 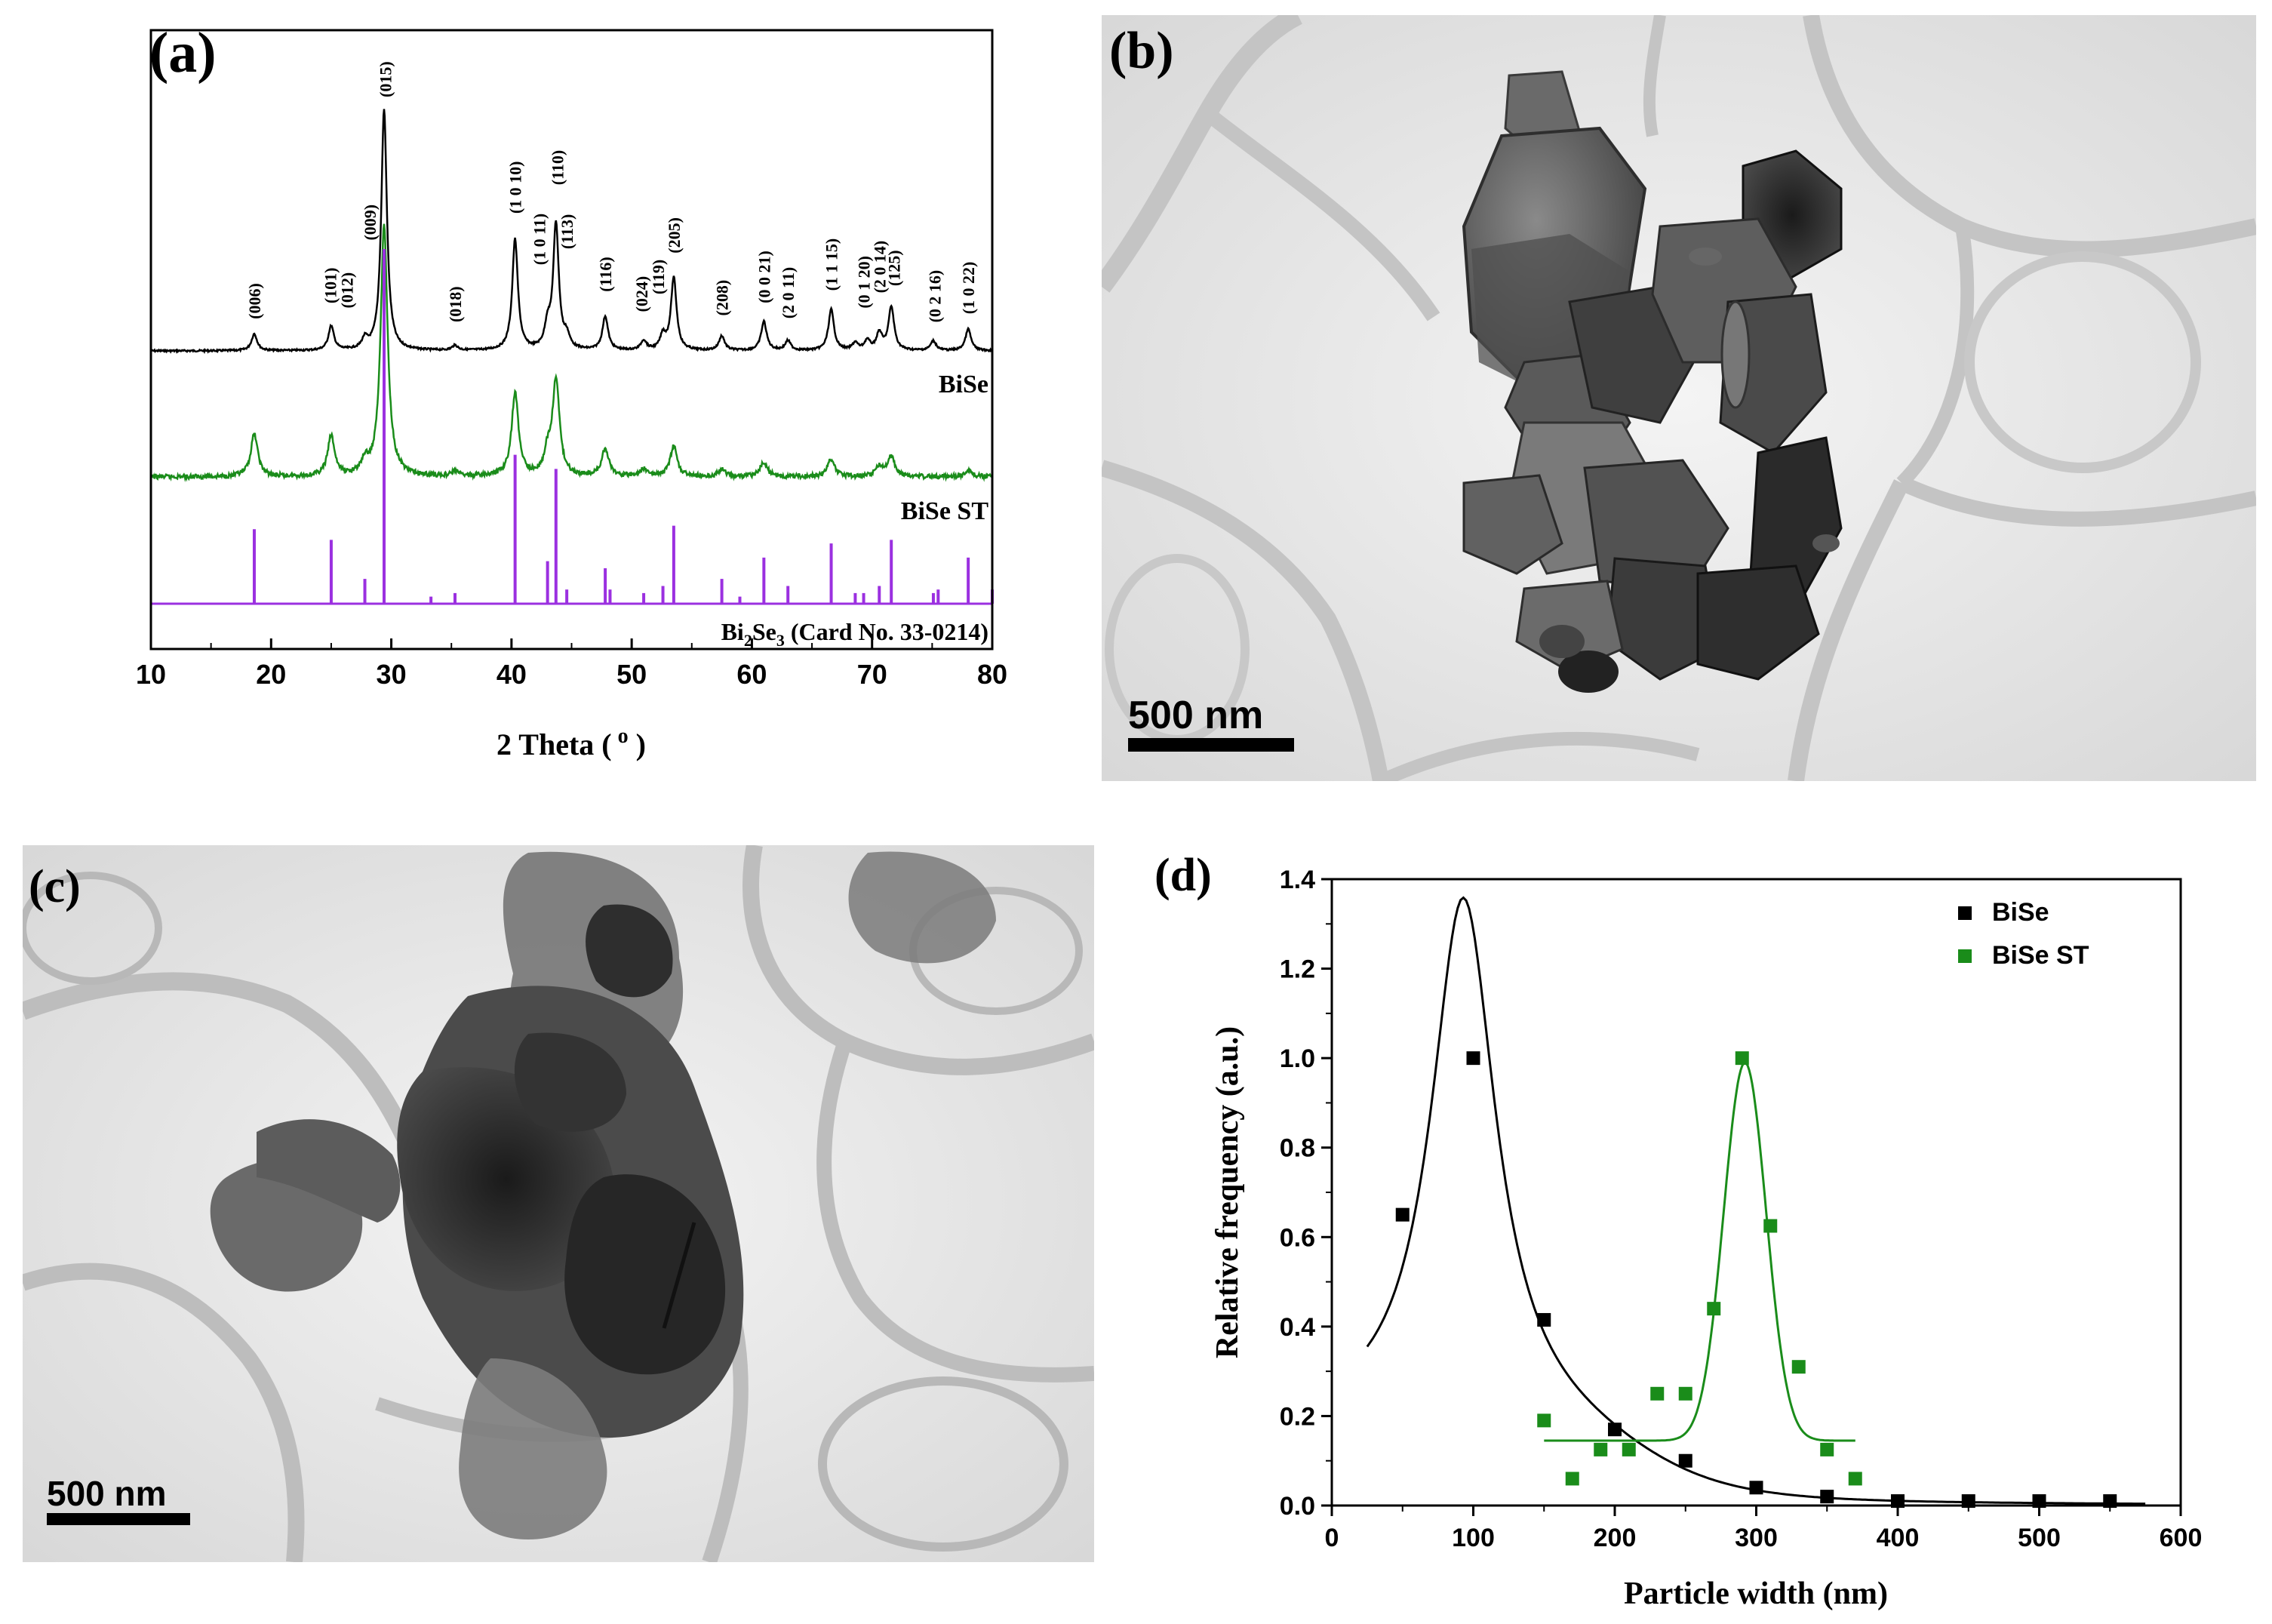 I want to click on xrd-peak-label: (1 0 10), so click(x=515, y=187).